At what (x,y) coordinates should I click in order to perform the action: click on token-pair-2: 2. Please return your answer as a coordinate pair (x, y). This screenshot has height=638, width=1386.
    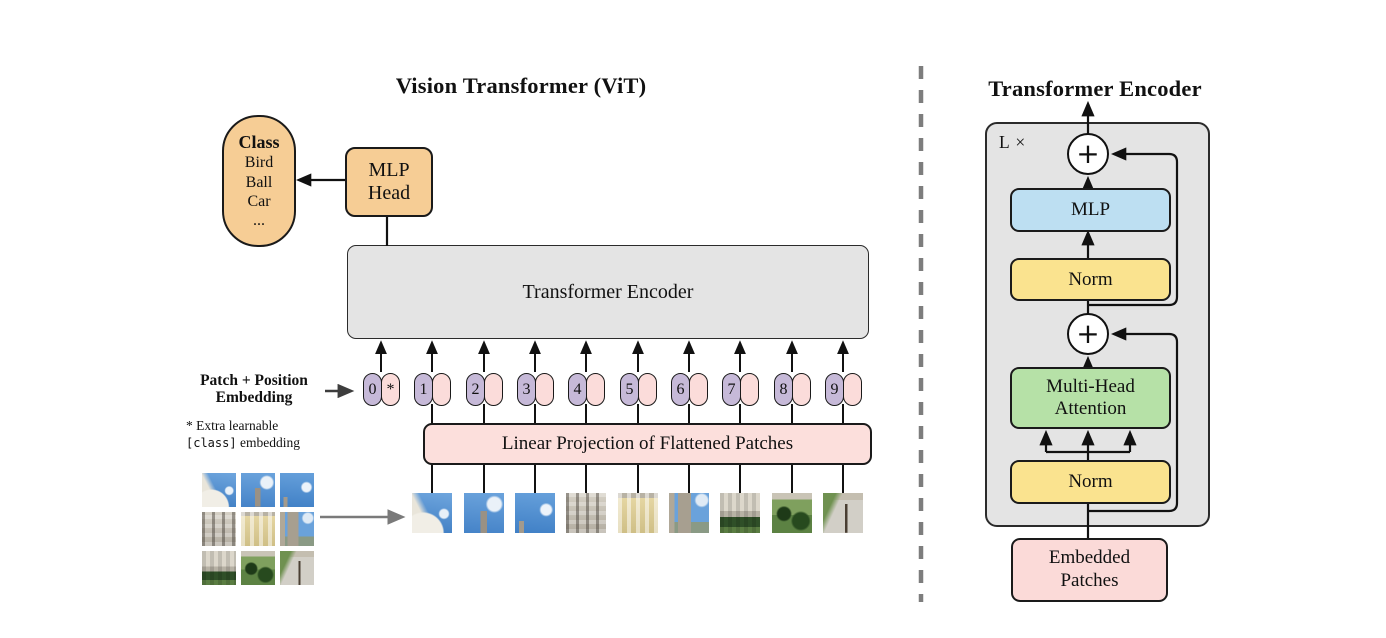
    Looking at the image, I should click on (484, 389).